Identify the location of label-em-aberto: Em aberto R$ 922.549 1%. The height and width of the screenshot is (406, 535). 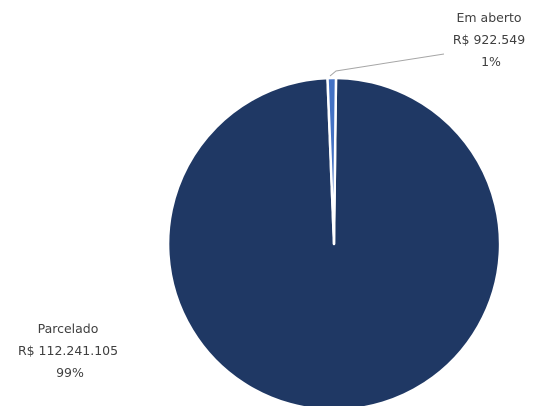
(491, 39).